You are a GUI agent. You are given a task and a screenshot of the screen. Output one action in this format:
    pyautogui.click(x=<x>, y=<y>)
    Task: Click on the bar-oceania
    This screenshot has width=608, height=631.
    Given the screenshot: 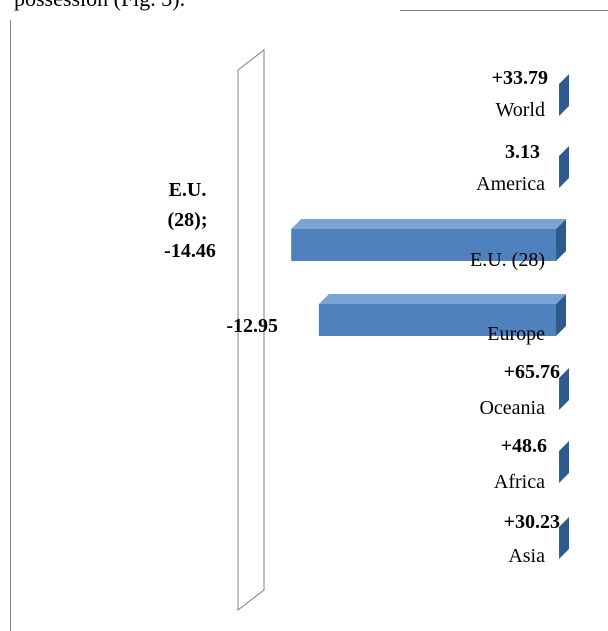 What is the action you would take?
    pyautogui.click(x=564, y=389)
    